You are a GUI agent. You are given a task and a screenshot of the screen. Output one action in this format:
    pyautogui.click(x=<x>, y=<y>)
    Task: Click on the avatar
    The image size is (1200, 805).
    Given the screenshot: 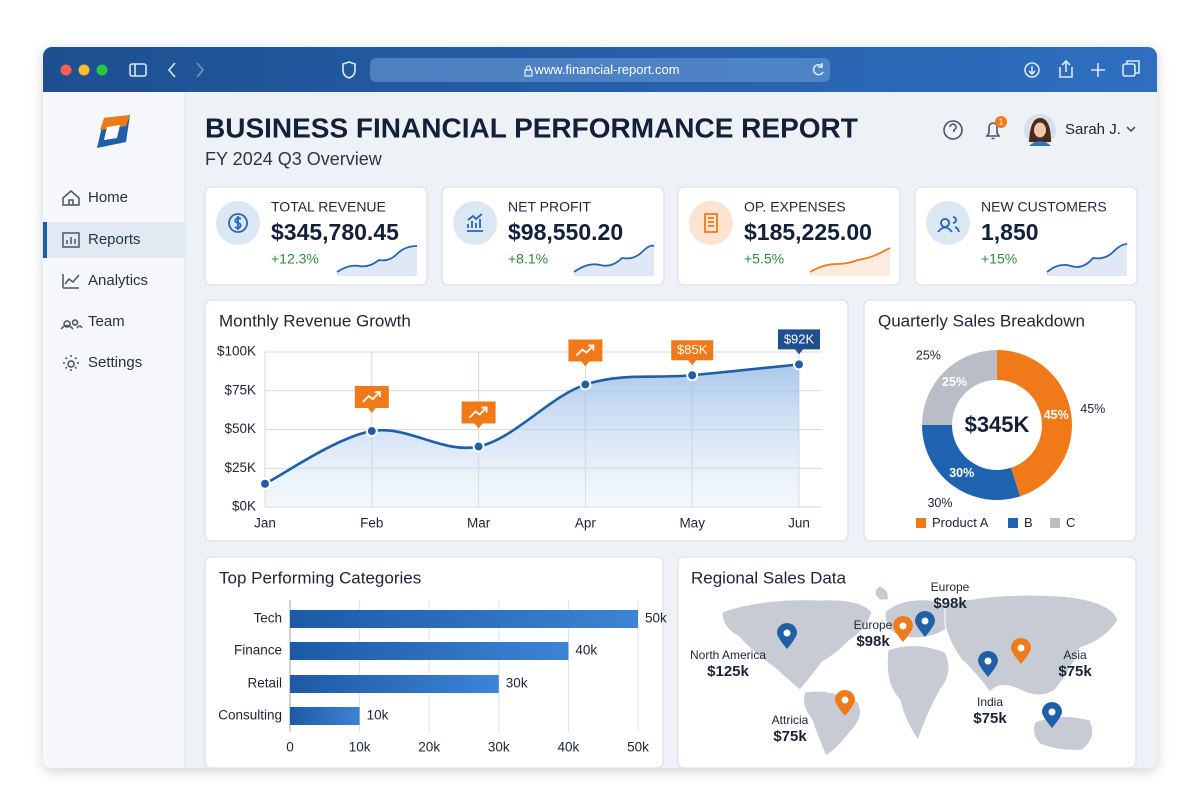 What is the action you would take?
    pyautogui.click(x=1040, y=130)
    